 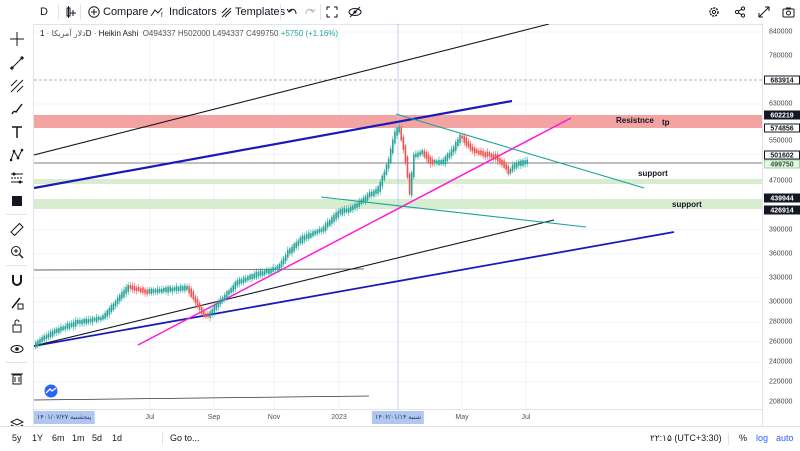 I want to click on symbol-letter: D, so click(x=44, y=12).